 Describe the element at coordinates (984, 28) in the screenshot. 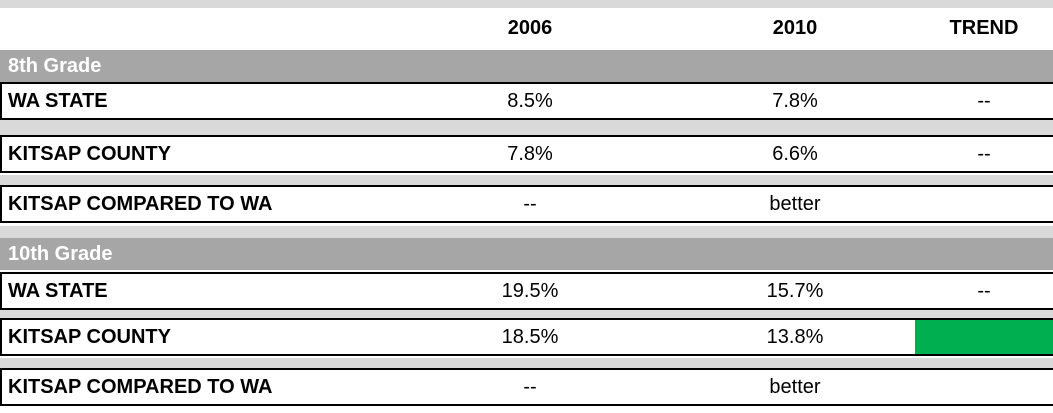

I see `column-header: TREND` at that location.